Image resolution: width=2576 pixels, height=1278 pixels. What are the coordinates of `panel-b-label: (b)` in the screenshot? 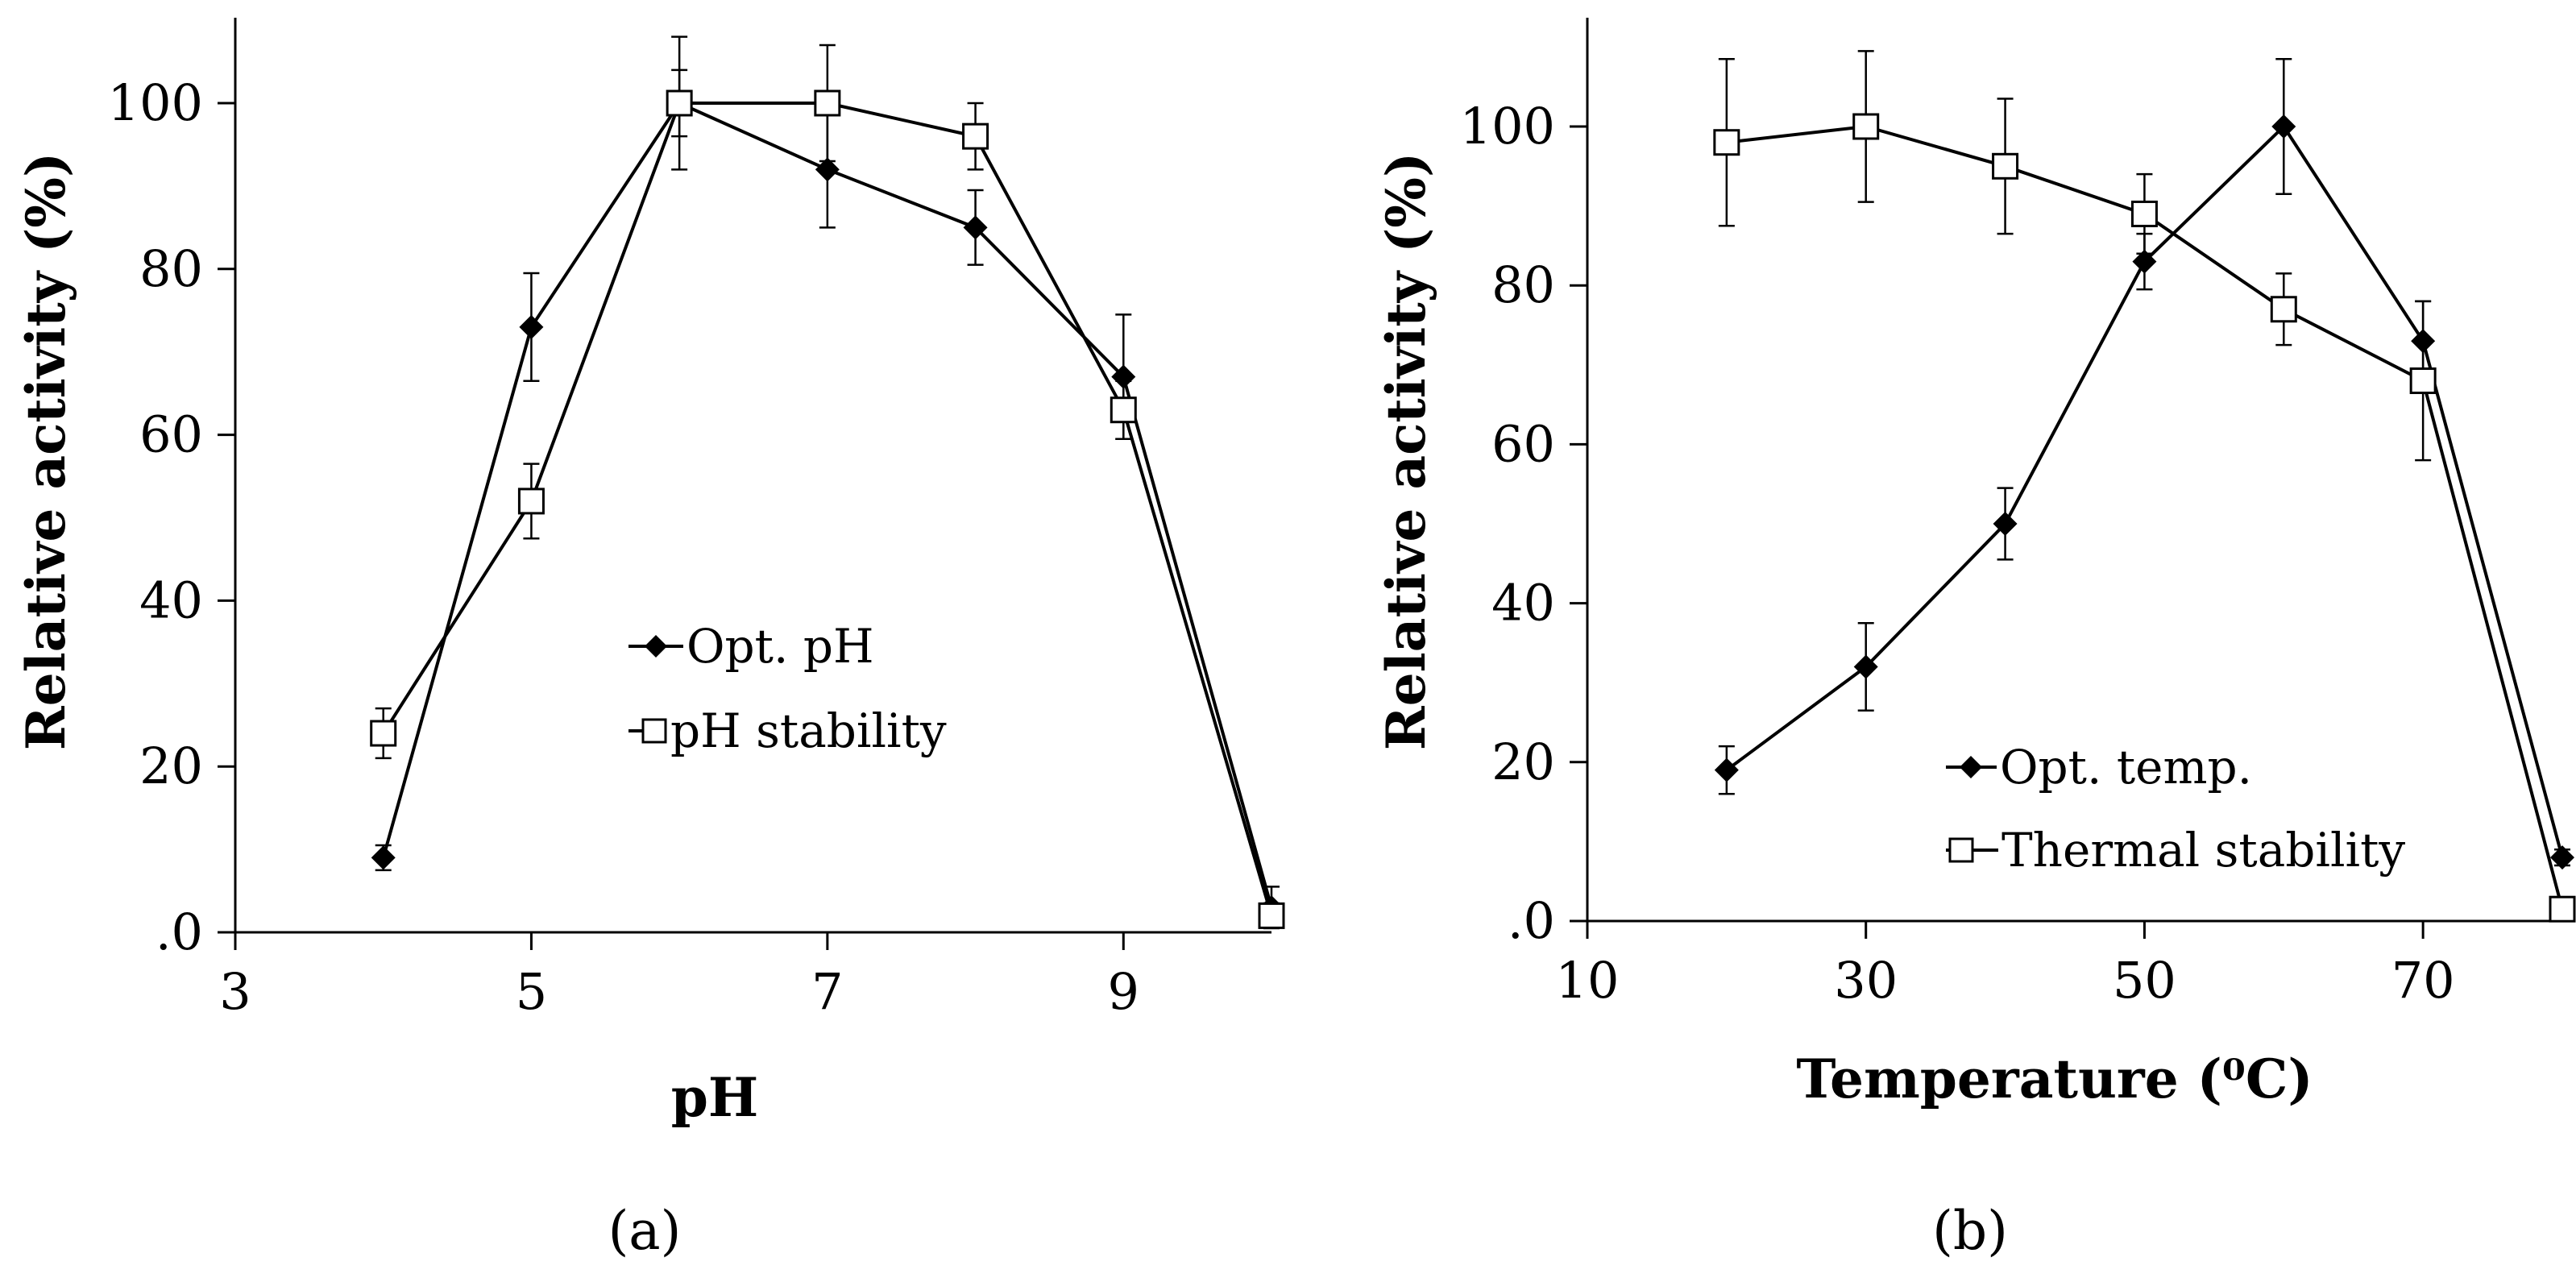 It's located at (1970, 1231).